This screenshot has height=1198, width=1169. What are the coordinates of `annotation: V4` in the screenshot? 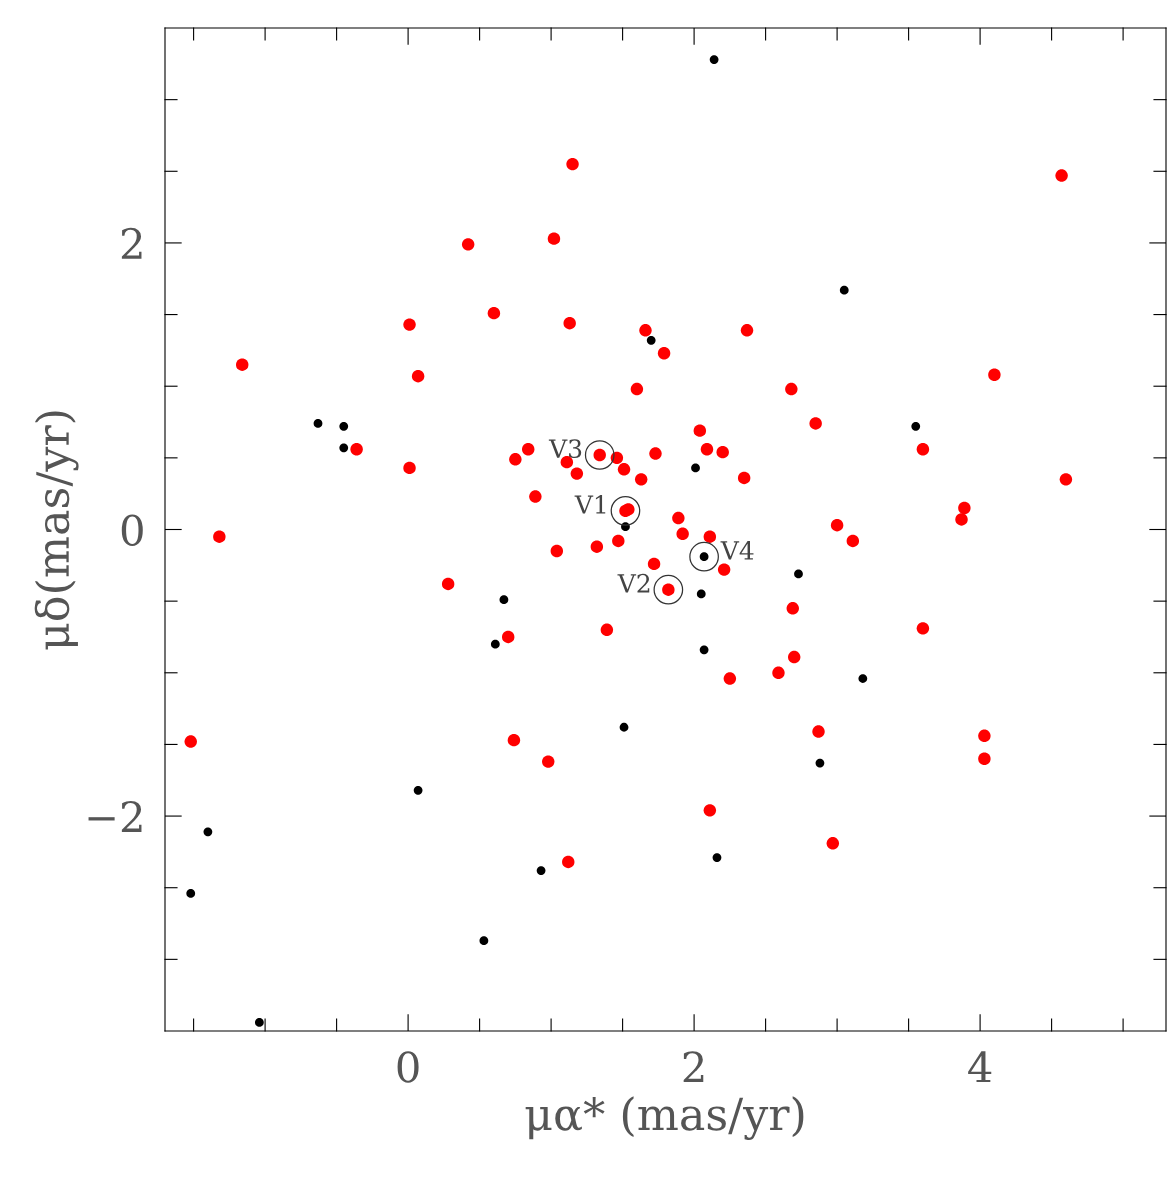 It's located at (737, 550).